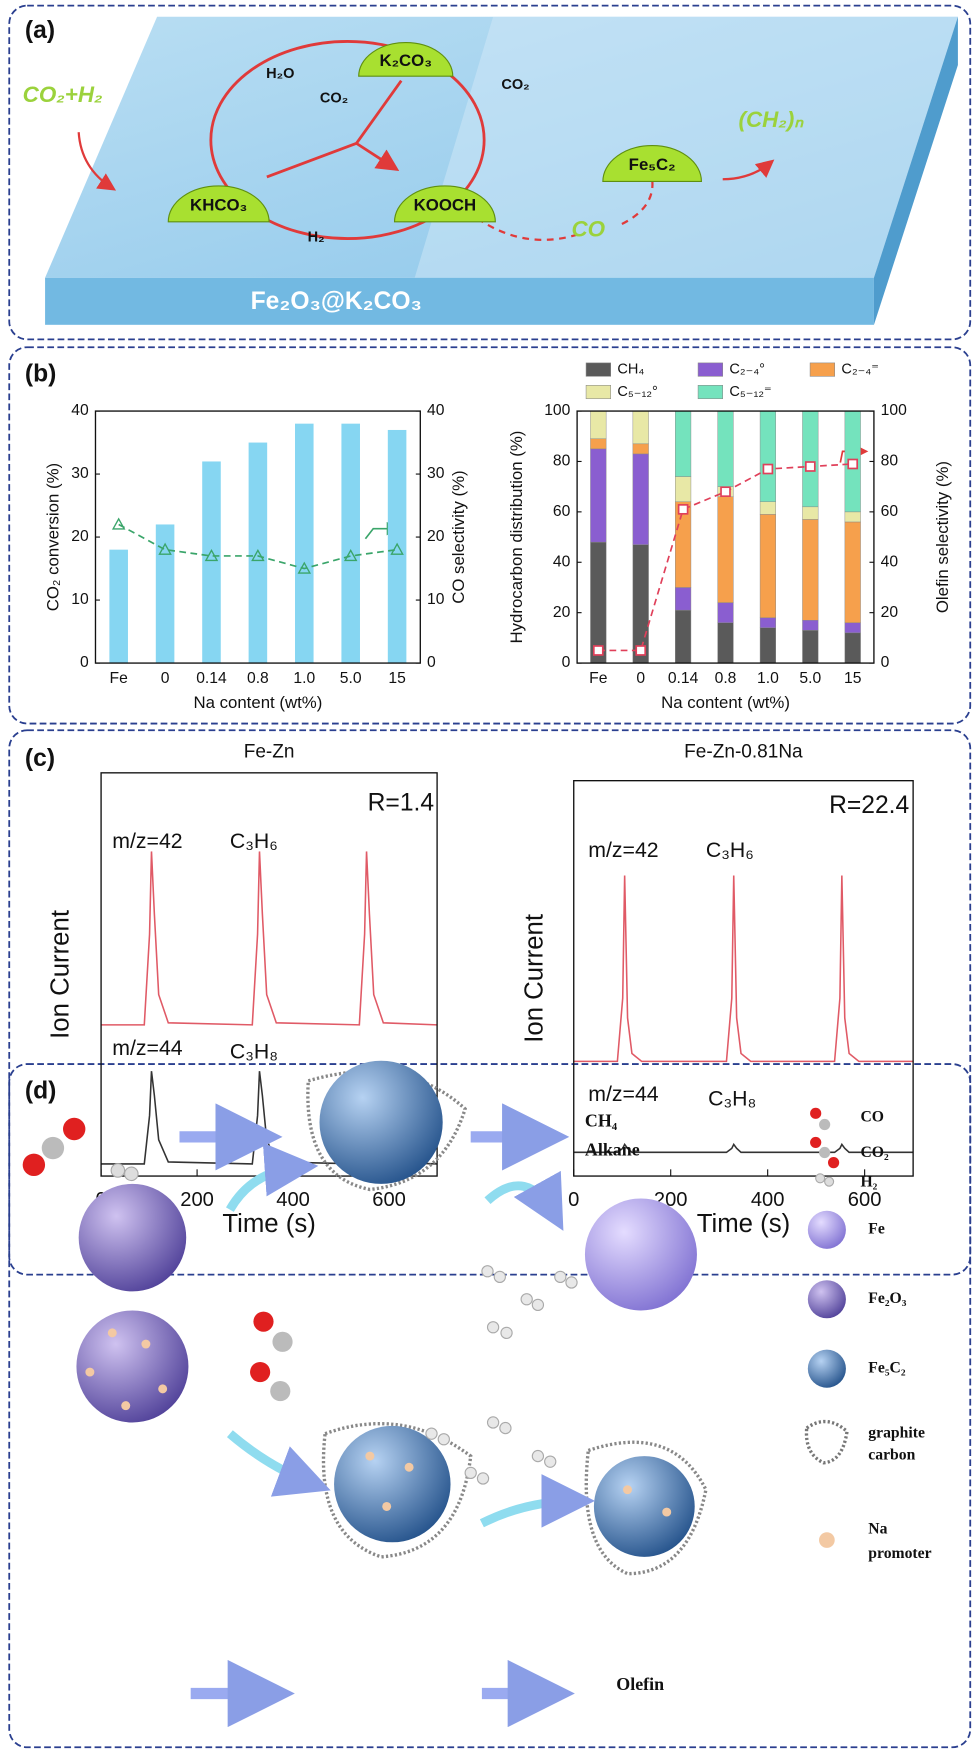 The image size is (975, 1754). Describe the element at coordinates (637, 392) in the screenshot. I see `legend-label: C₅₋₁₂°` at that location.